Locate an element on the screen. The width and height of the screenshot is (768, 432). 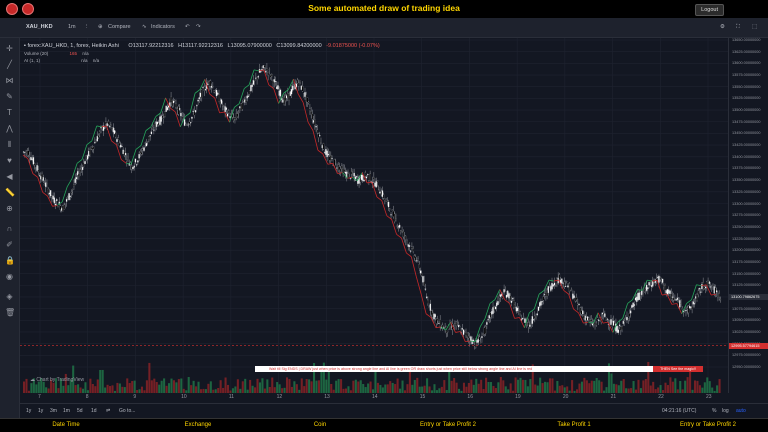
footer-date-time: Date Time is located at coordinates (66, 425).